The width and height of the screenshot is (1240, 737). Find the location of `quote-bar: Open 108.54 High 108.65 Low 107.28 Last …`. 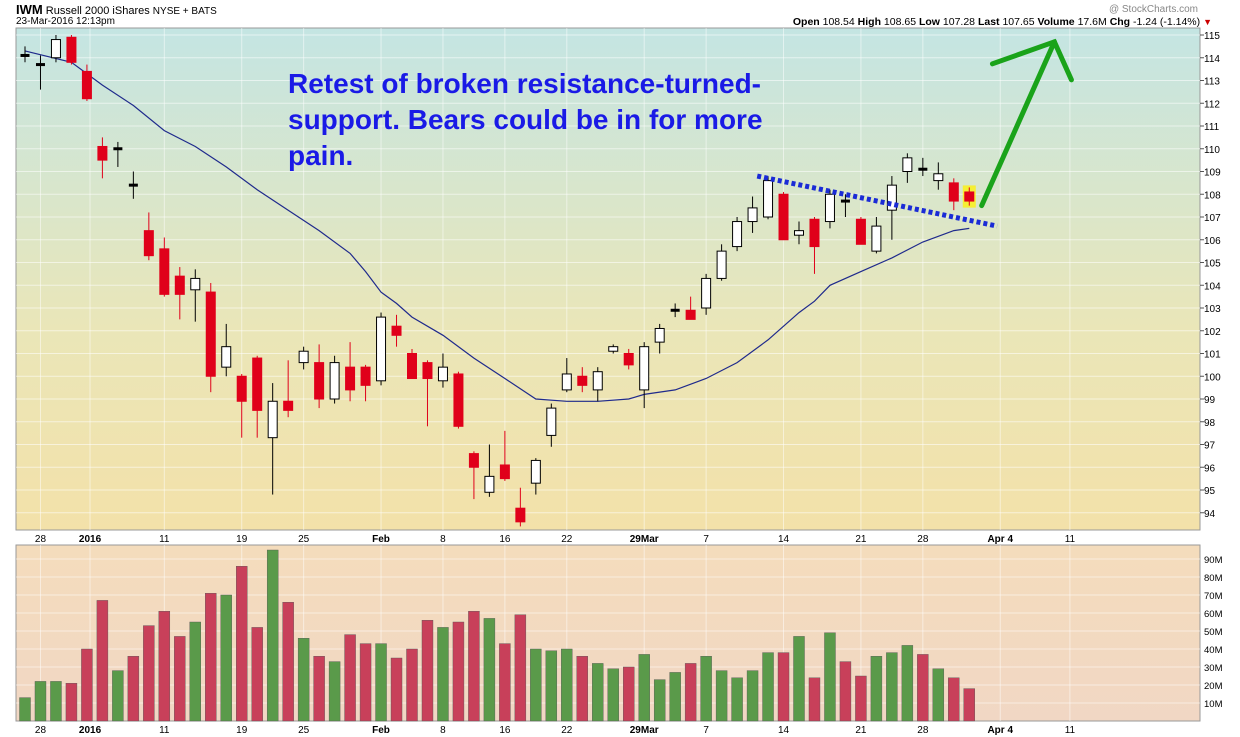

quote-bar: Open 108.54 High 108.65 Low 107.28 Last … is located at coordinates (1002, 22).